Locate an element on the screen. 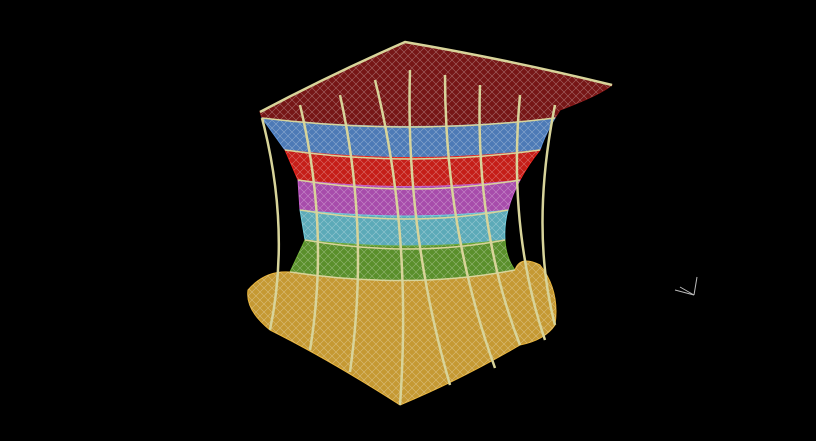  top-band-lattice is located at coordinates (436, 84).